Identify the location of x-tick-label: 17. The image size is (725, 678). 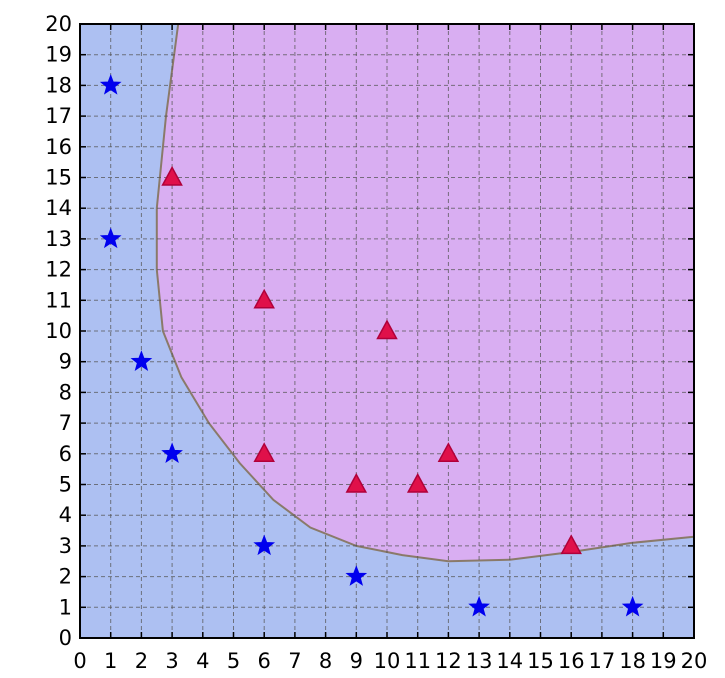
(602, 661).